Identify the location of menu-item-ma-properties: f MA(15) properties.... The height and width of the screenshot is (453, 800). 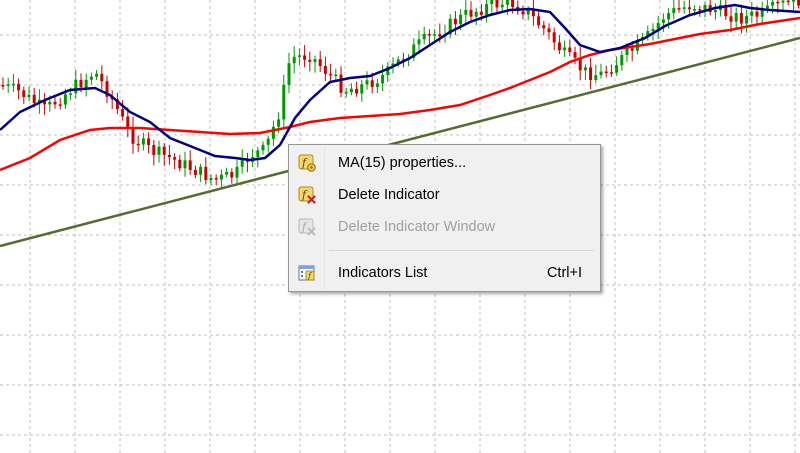
(444, 163).